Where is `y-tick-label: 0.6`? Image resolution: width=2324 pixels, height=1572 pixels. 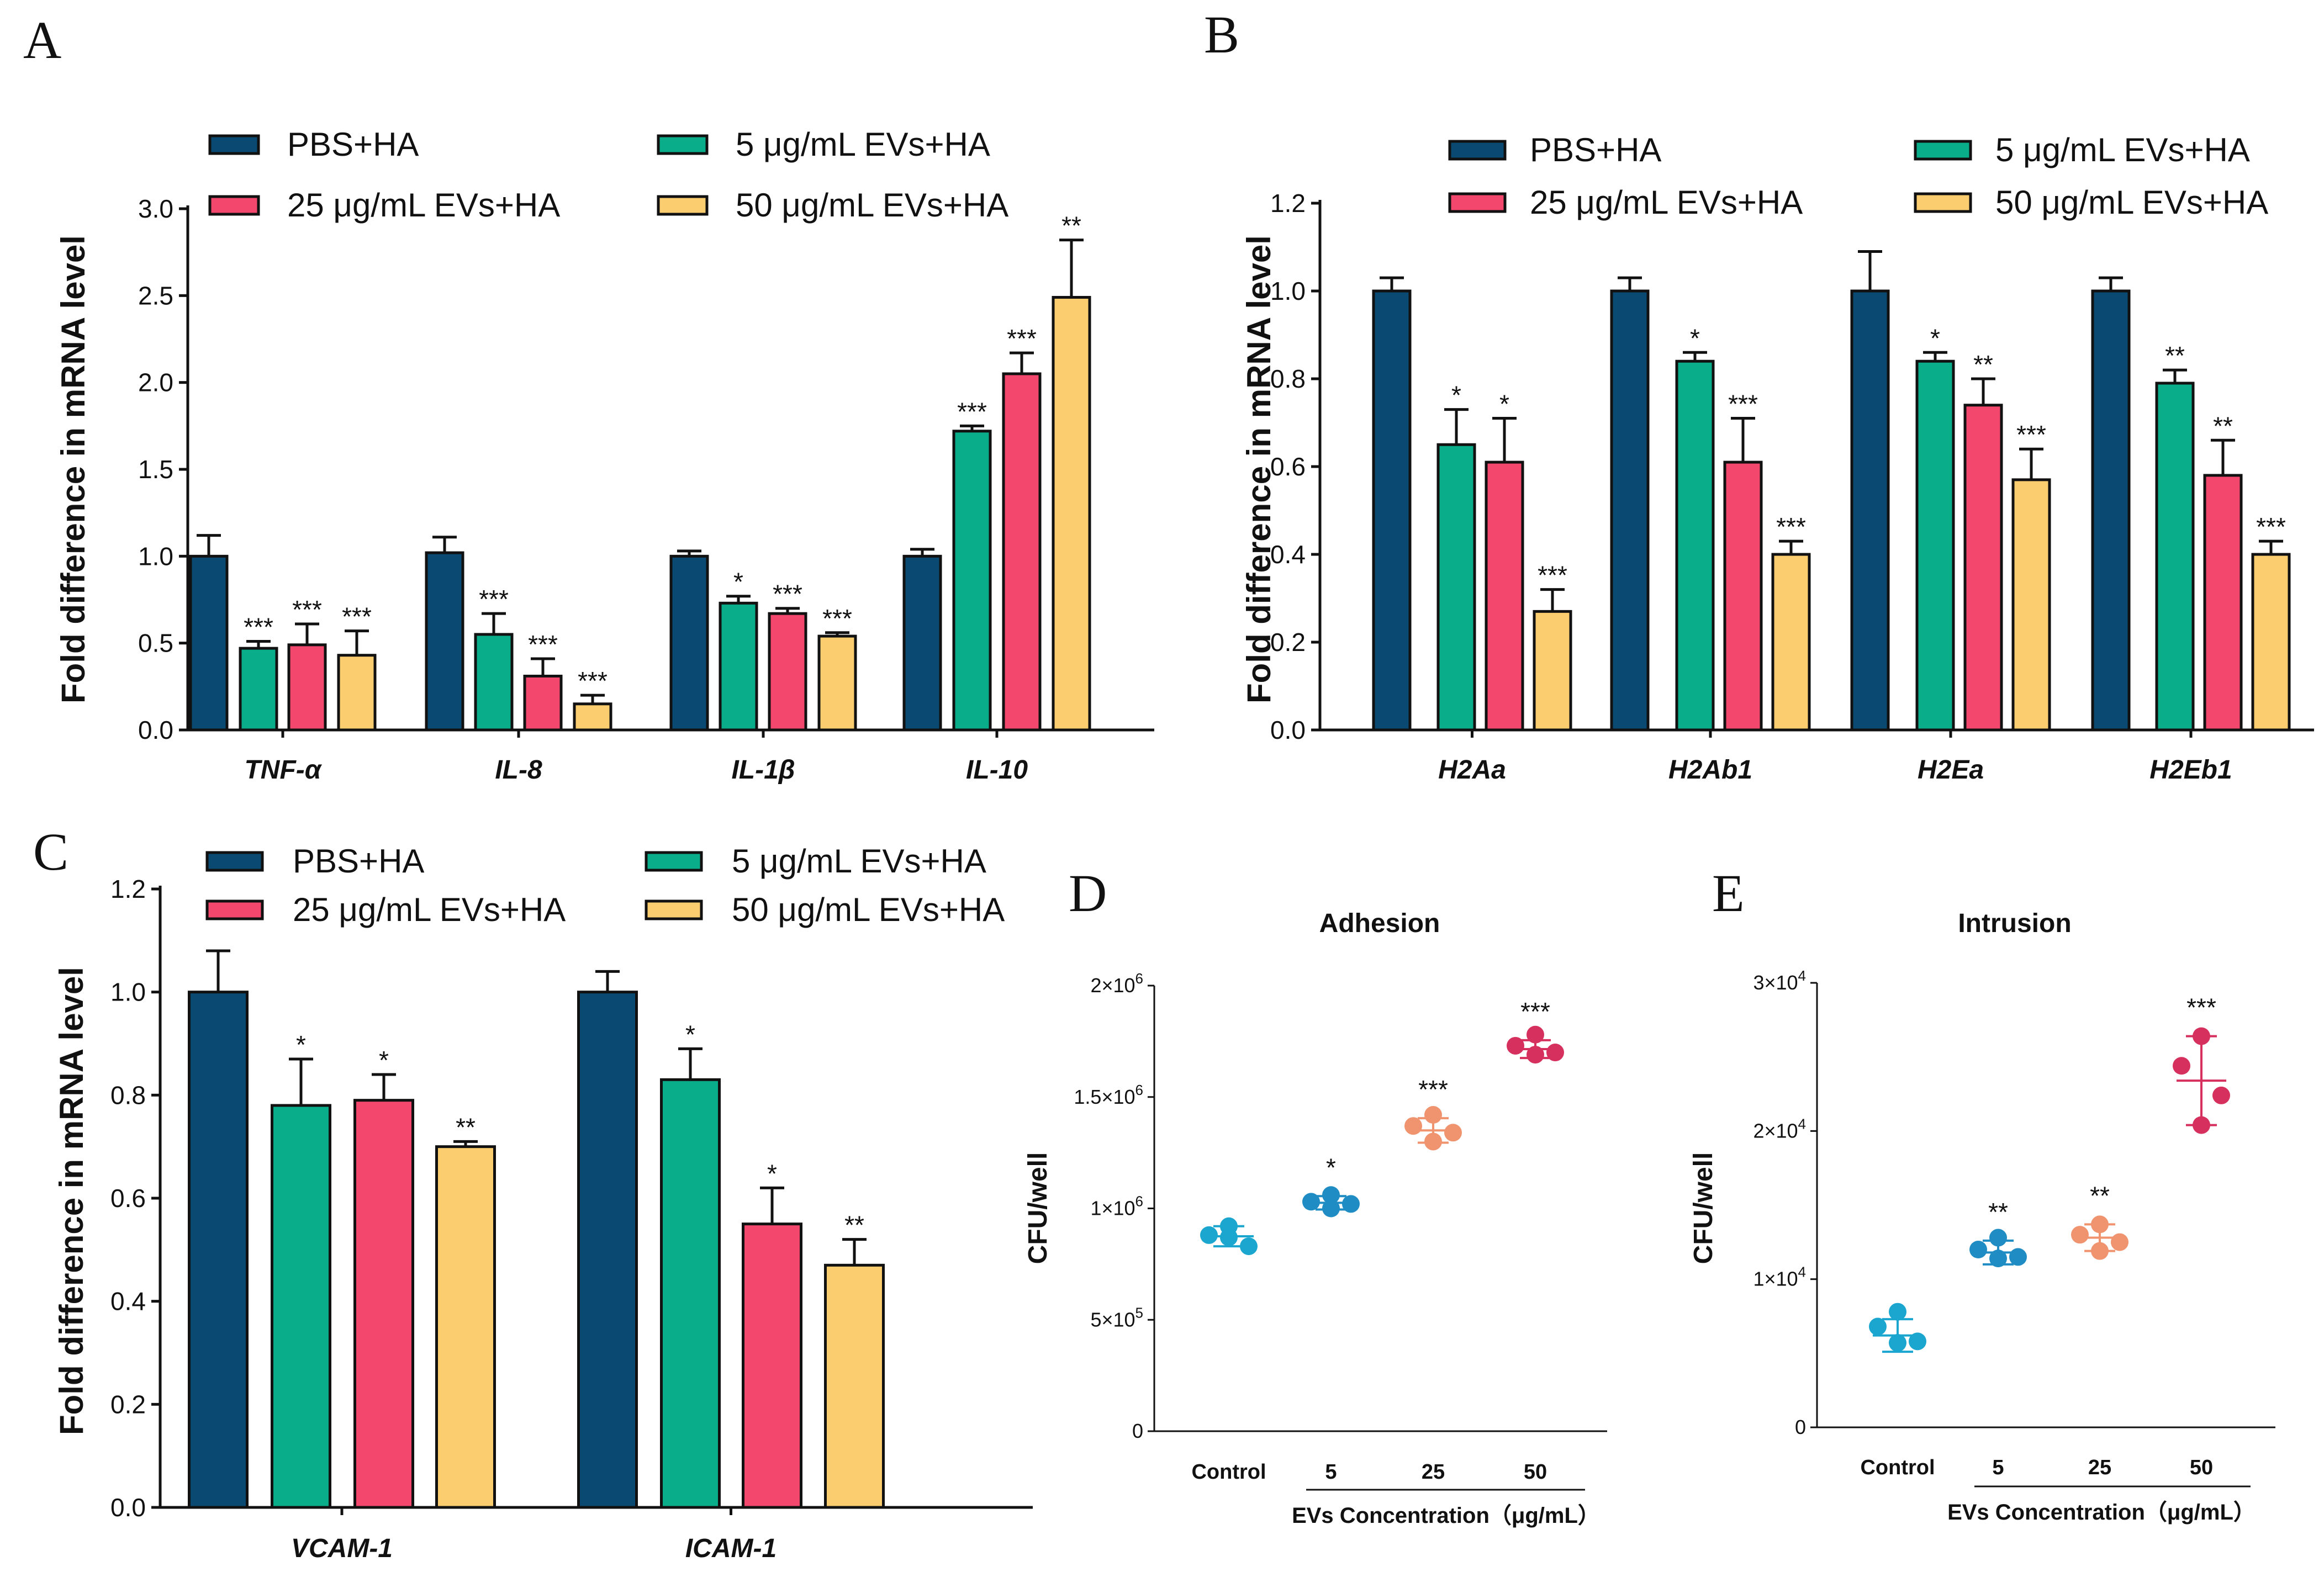
y-tick-label: 0.6 is located at coordinates (1288, 467).